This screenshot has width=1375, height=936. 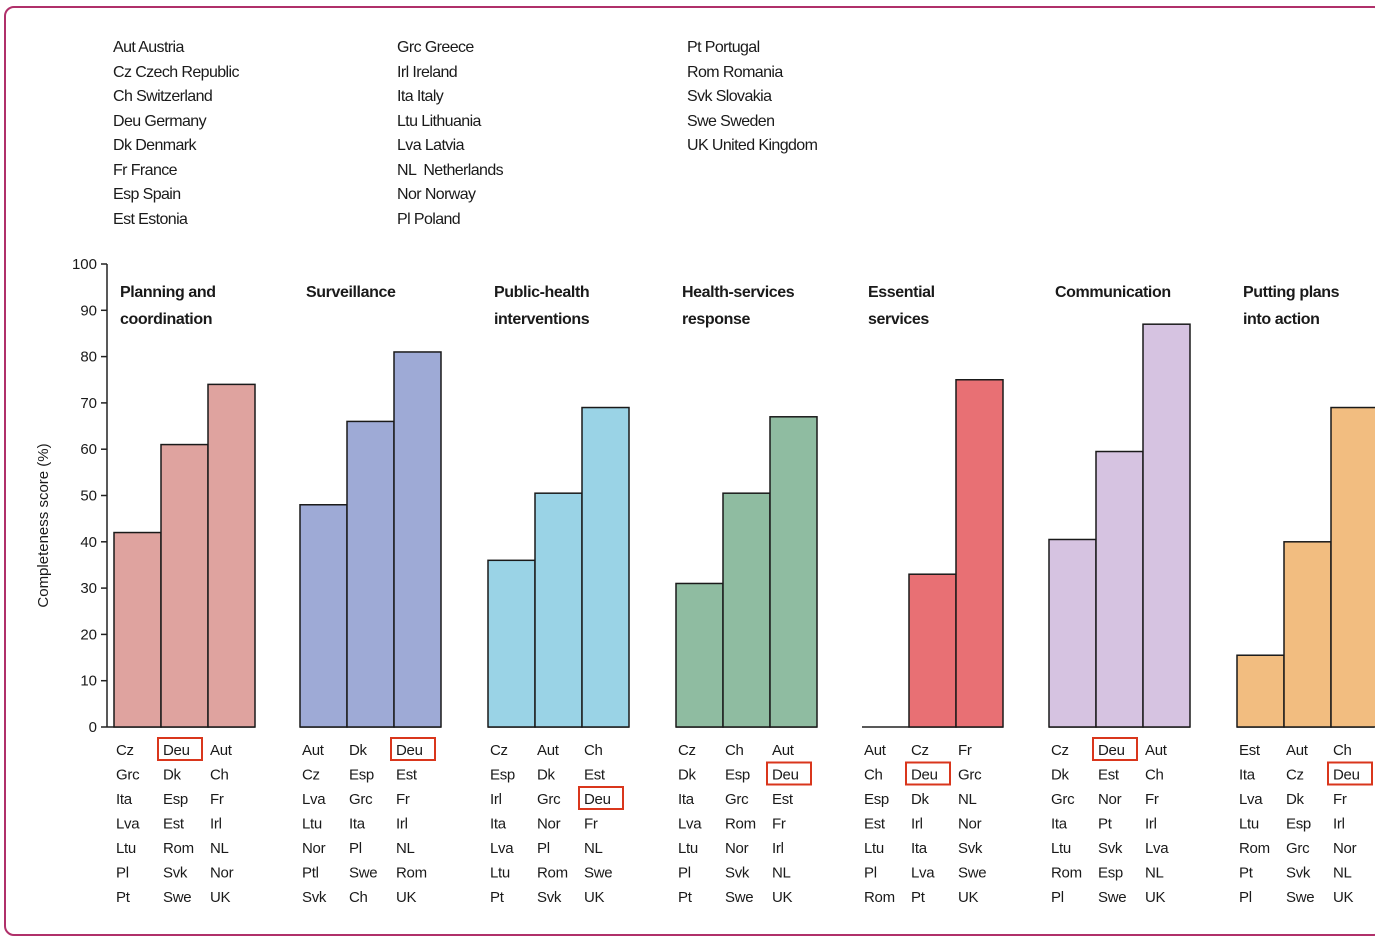 I want to click on legend-entry: Ltu Lithuania, so click(x=439, y=121).